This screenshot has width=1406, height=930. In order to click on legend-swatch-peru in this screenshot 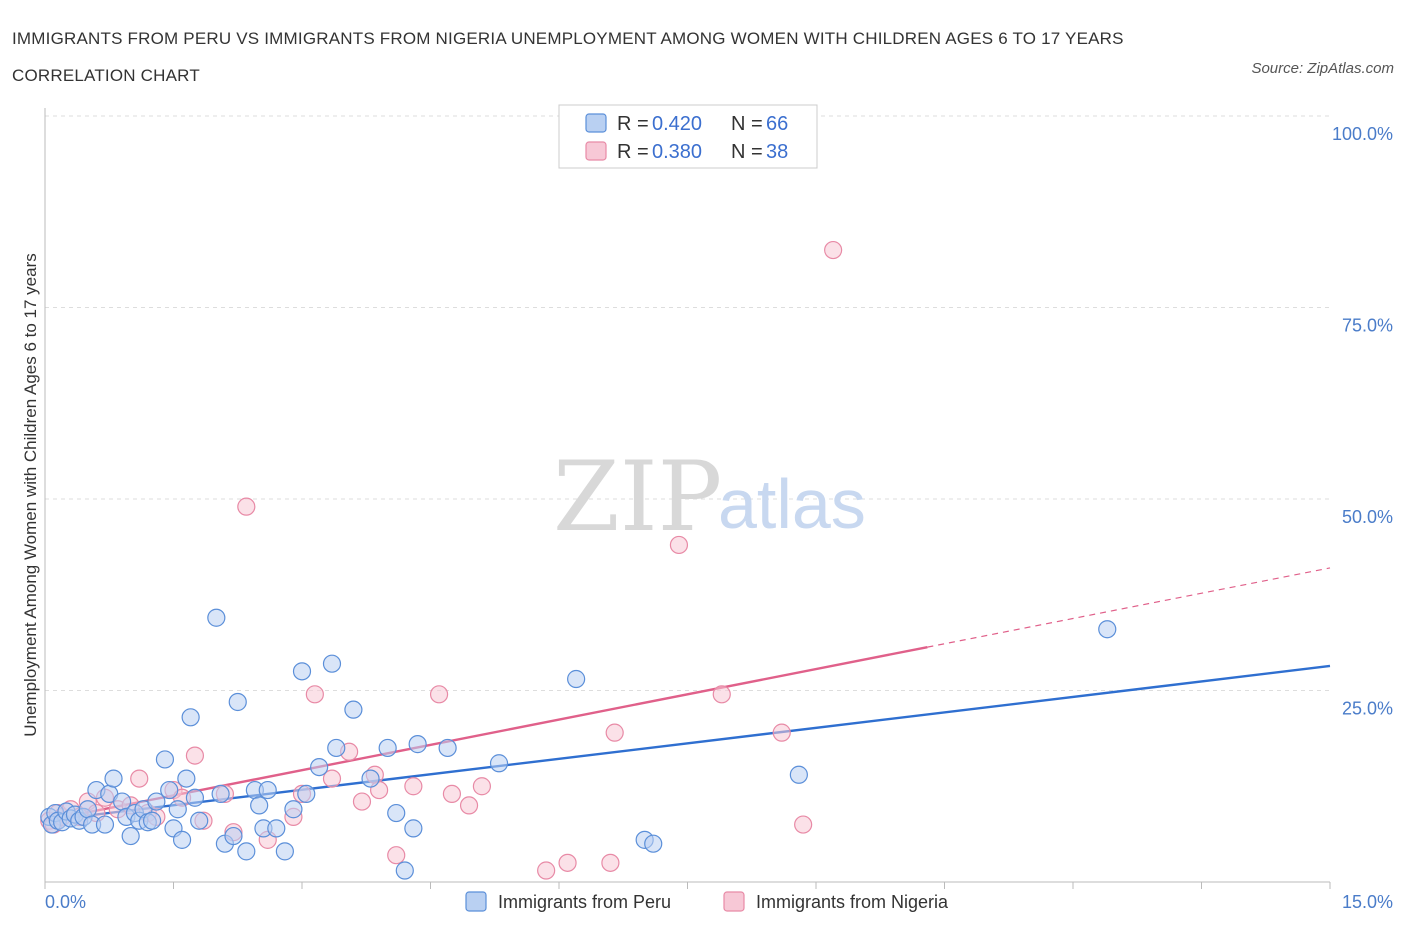, I will do `click(596, 123)`.